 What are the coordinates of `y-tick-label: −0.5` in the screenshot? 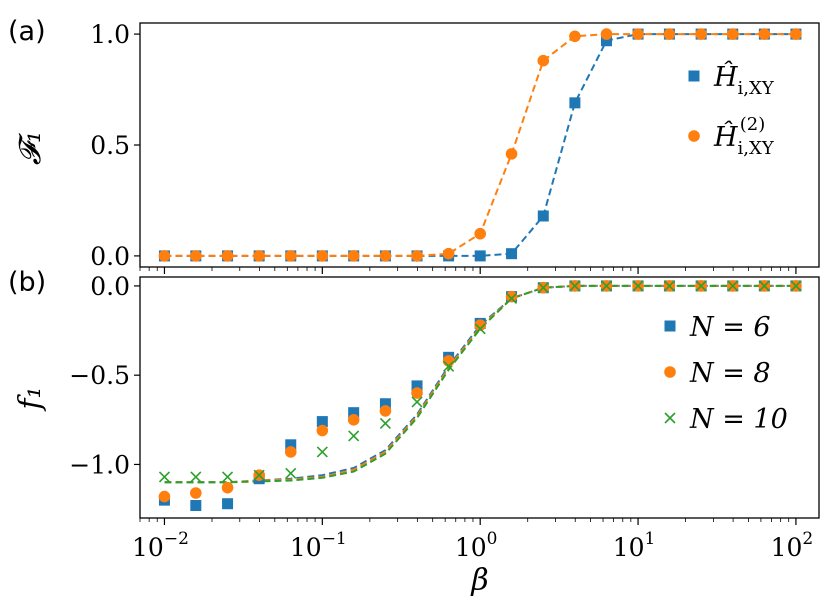 It's located at (99, 375).